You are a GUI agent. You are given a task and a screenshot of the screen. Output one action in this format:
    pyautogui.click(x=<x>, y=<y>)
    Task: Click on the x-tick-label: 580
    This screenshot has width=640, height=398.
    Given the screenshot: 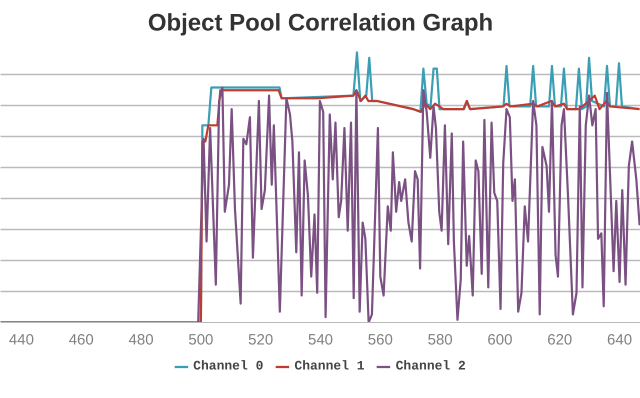 What is the action you would take?
    pyautogui.click(x=440, y=340)
    